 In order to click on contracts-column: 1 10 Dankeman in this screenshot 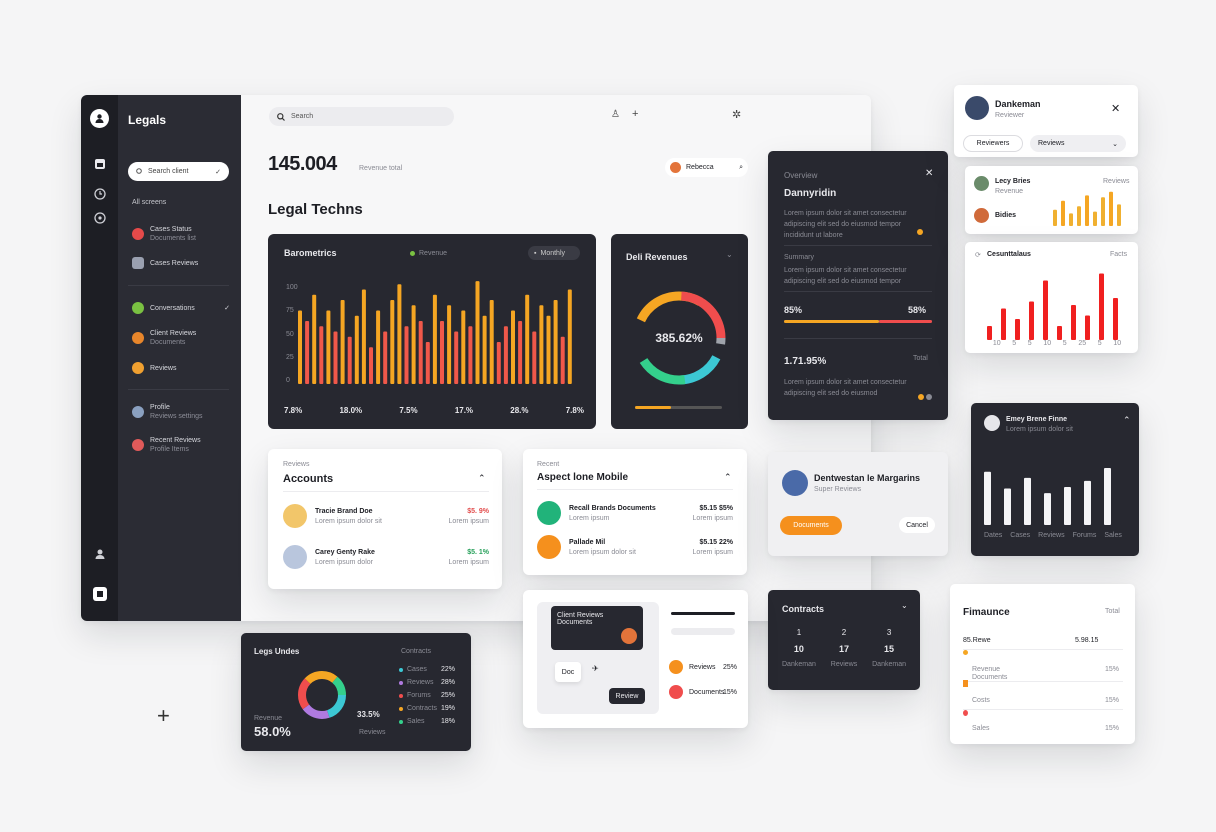, I will do `click(799, 648)`.